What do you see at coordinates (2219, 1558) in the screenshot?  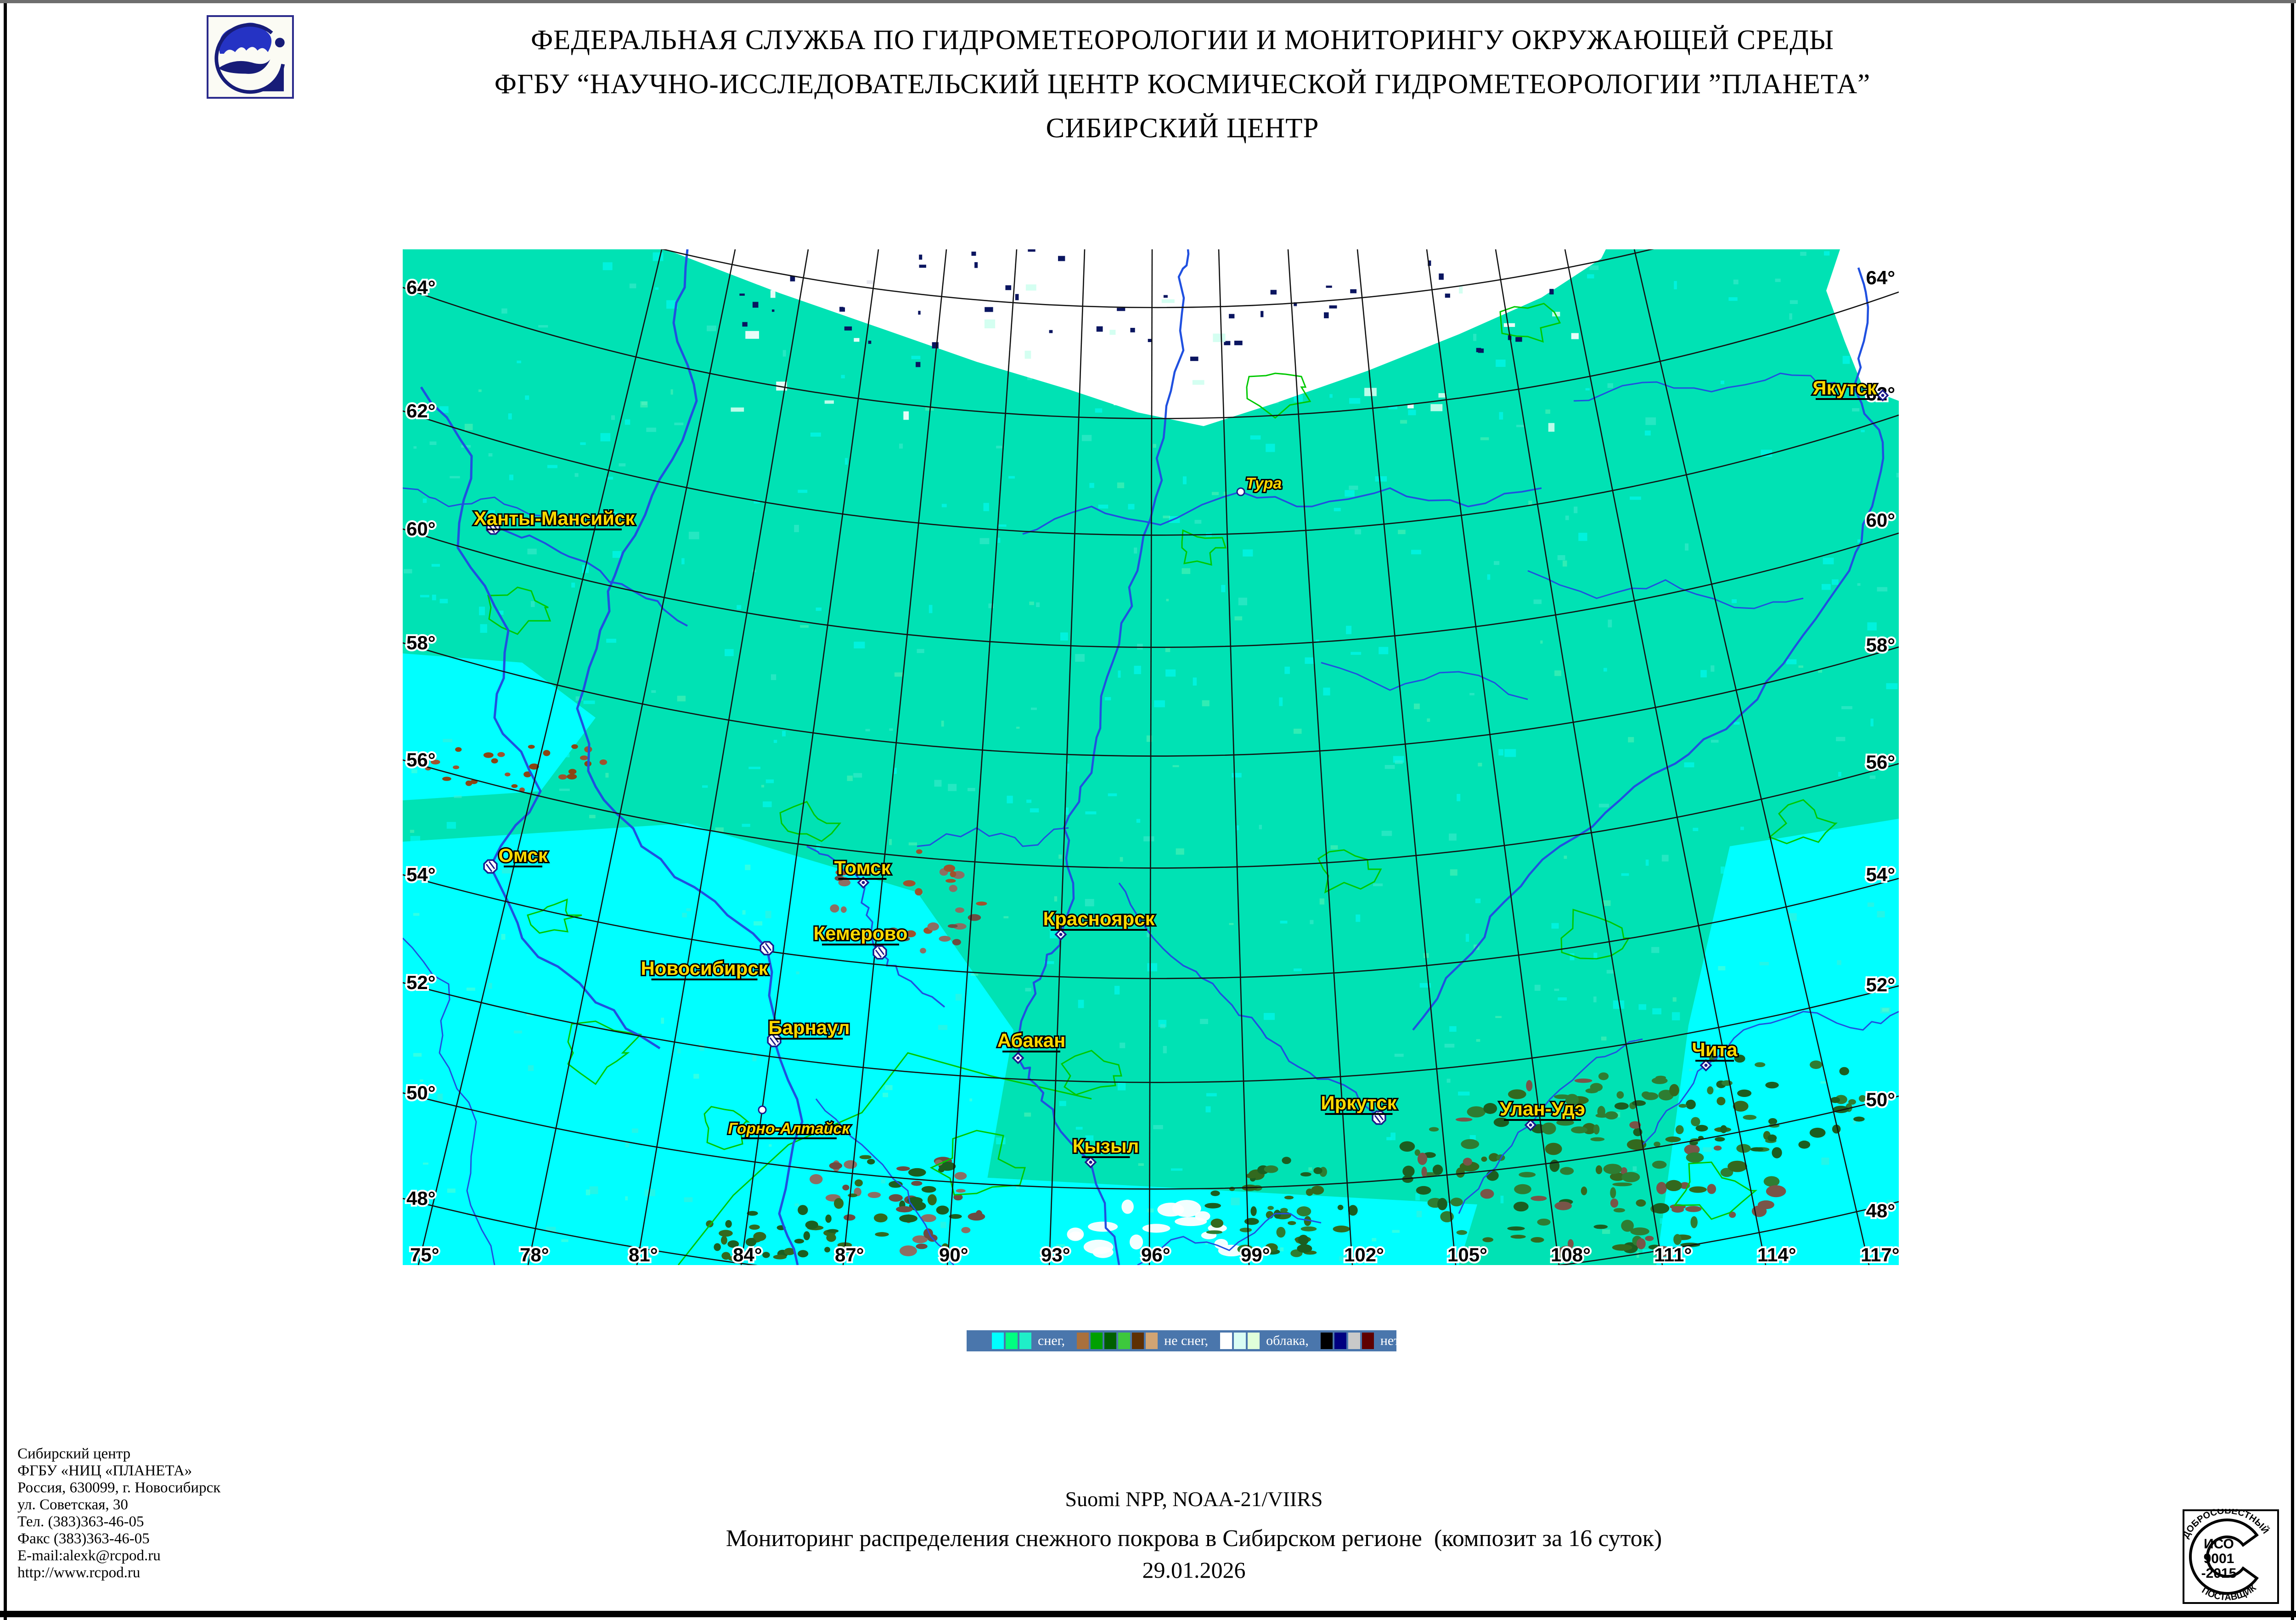 I see `stamp-9001: 9001` at bounding box center [2219, 1558].